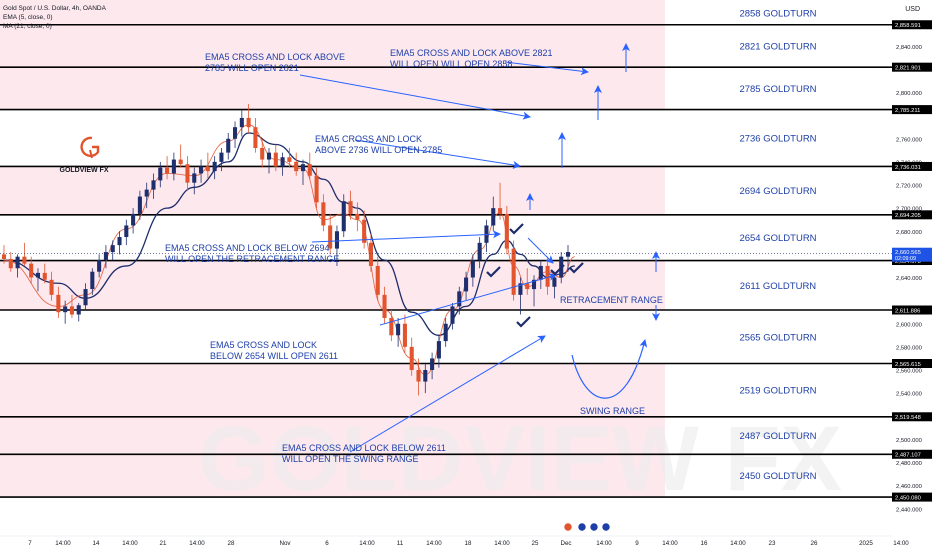 The image size is (932, 550). Describe the element at coordinates (777, 337) in the screenshot. I see `level-2565-label: 2565 GOLDTURN` at that location.